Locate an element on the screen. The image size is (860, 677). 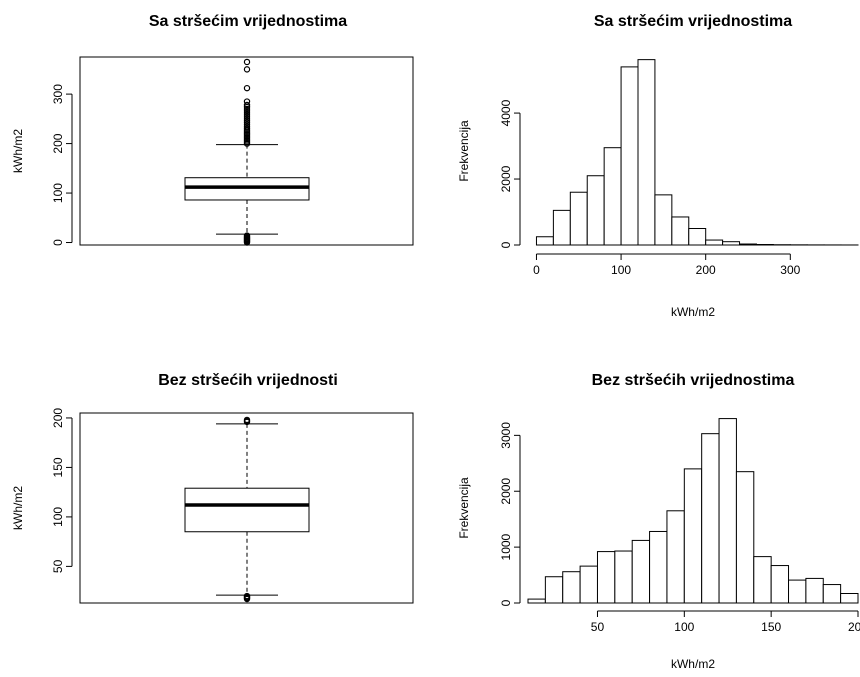
y-tick-label: 50 is located at coordinates (58, 566).